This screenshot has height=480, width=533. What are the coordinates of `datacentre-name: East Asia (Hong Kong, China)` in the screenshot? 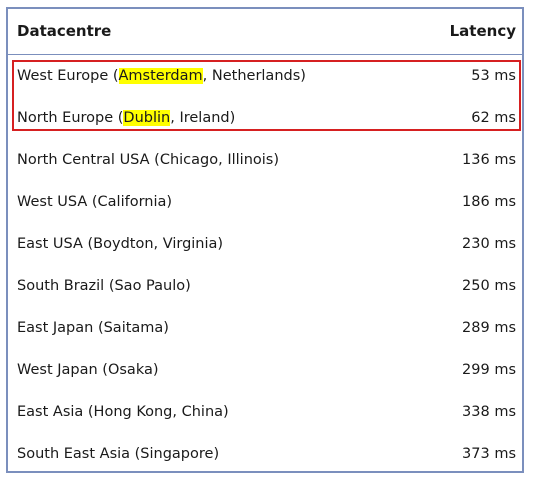 It's located at (123, 412).